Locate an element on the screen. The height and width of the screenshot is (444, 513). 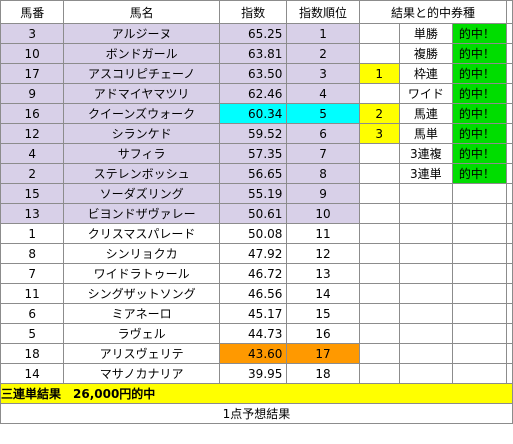
horse-number: 10 is located at coordinates (32, 53).